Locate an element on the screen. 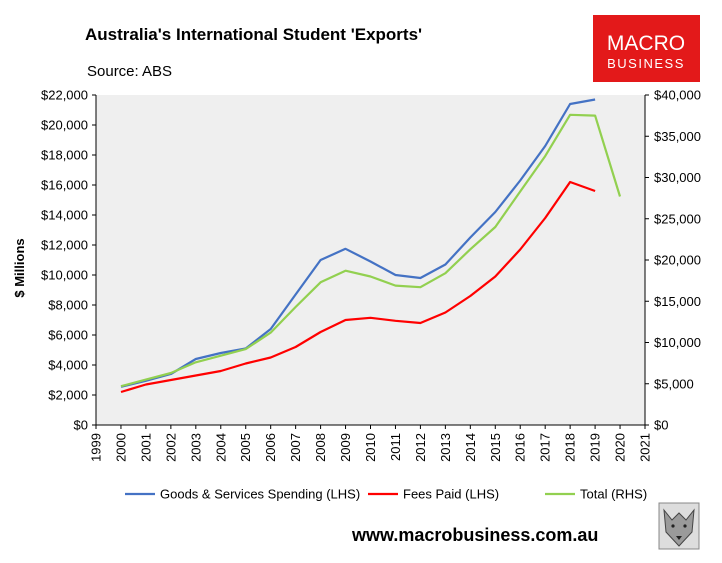  x-tick-label: 2013 is located at coordinates (445, 447).